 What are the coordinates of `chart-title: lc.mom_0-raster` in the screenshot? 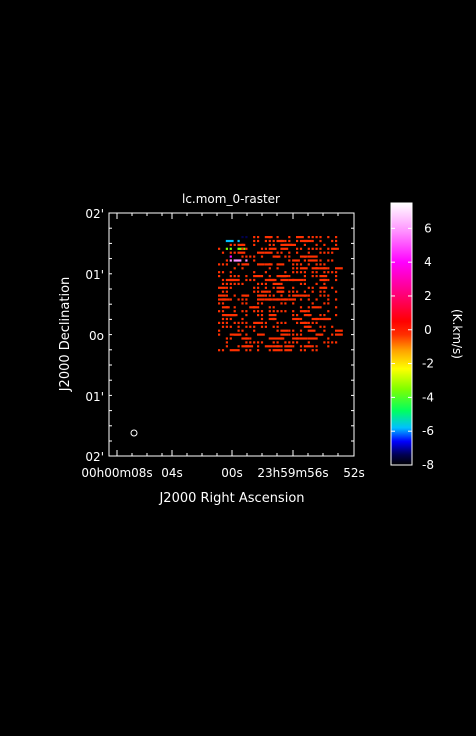 It's located at (231, 199).